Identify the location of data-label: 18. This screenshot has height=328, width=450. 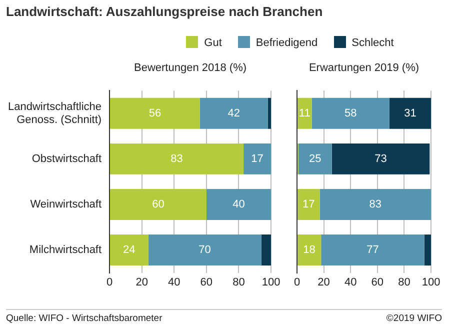
(309, 250).